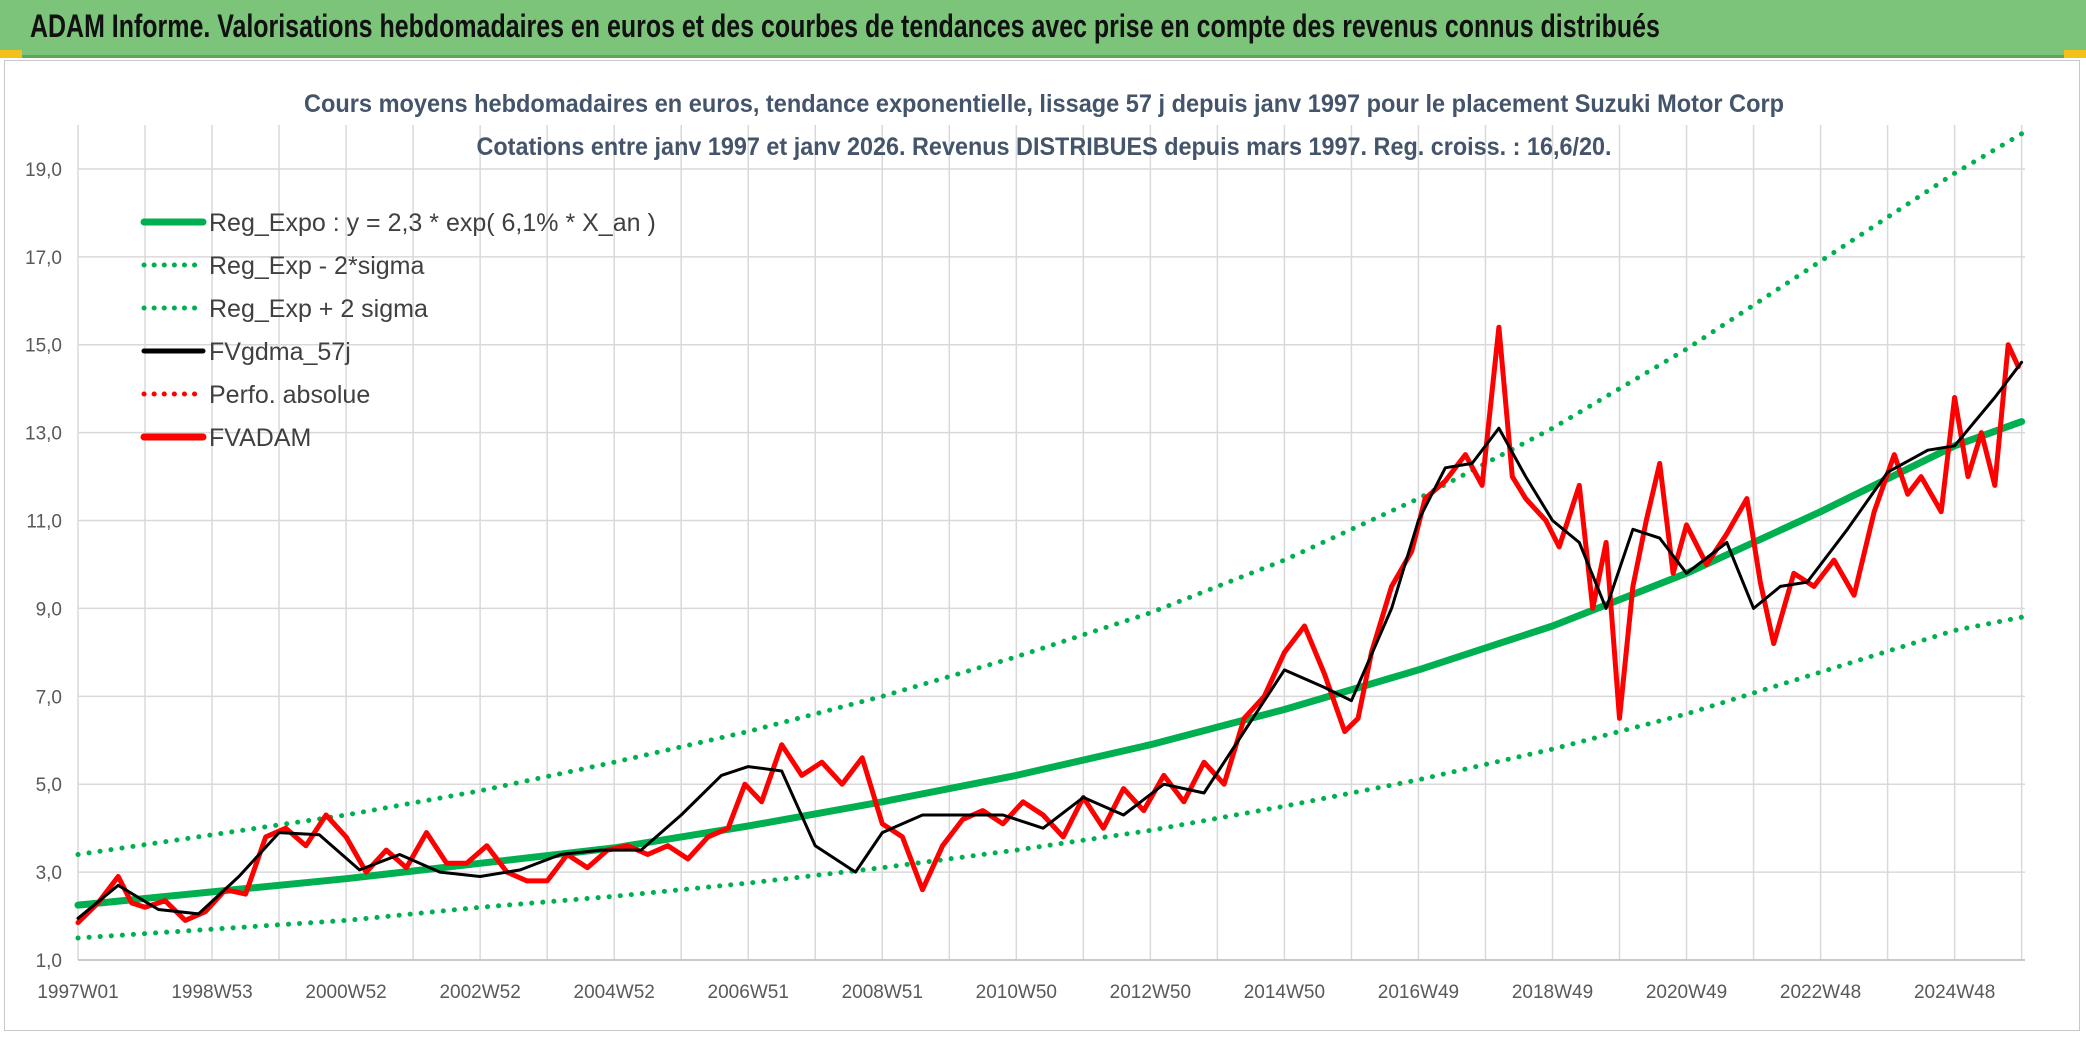  Describe the element at coordinates (43, 170) in the screenshot. I see `y-tick-label: 19,0` at that location.